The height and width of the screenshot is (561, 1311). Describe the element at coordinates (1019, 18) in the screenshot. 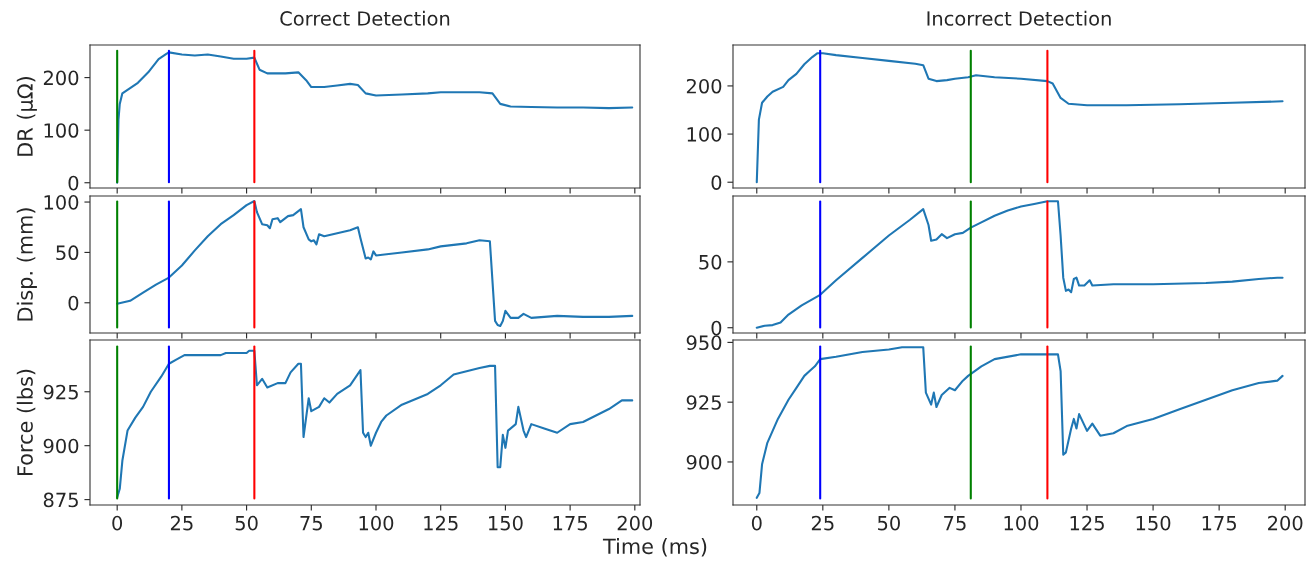

I see `chart-title: Incorrect Detection` at that location.